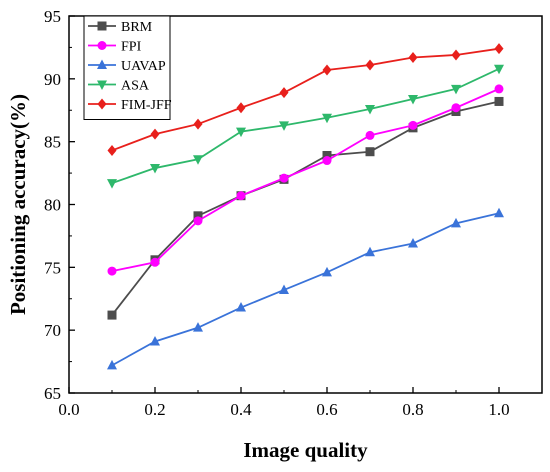 The width and height of the screenshot is (550, 472). What do you see at coordinates (52, 267) in the screenshot?
I see `y-tick-label: 75` at bounding box center [52, 267].